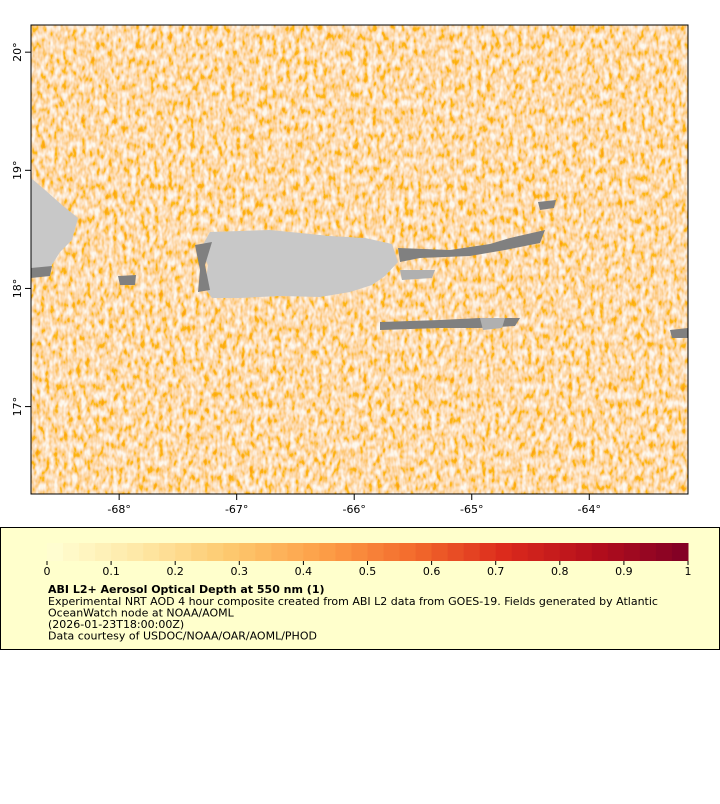 The height and width of the screenshot is (804, 720). I want to click on colorbar-tick-label: 0.9, so click(624, 571).